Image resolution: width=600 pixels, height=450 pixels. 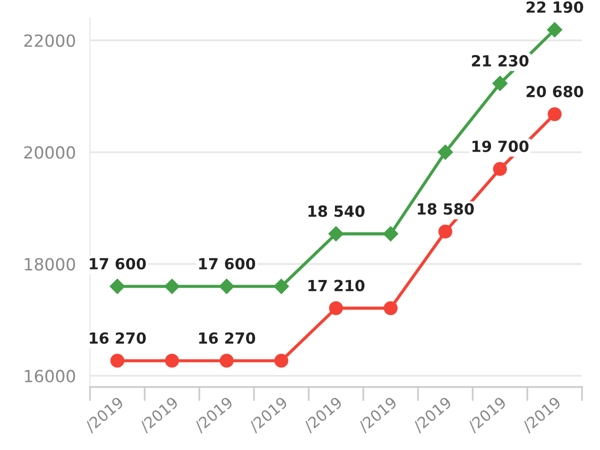 What do you see at coordinates (555, 92) in the screenshot?
I see `data-label: 20 680` at bounding box center [555, 92].